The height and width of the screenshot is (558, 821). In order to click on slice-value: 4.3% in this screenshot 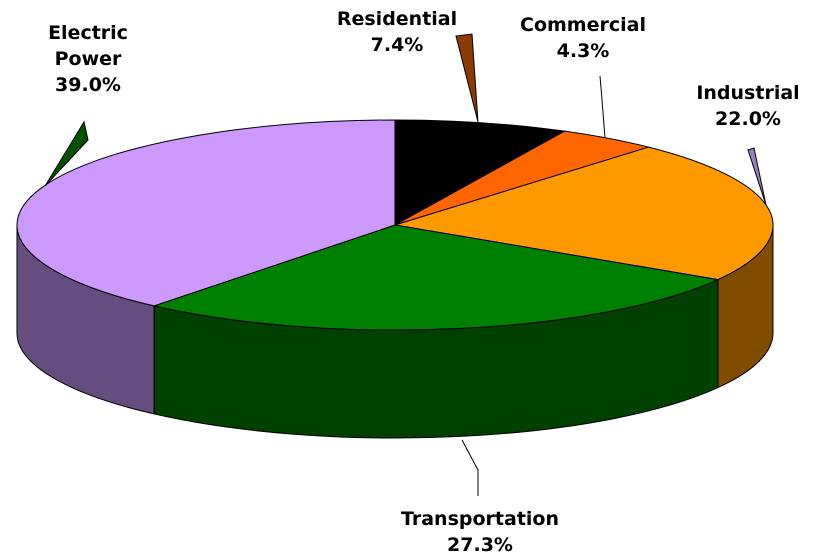, I will do `click(583, 51)`.